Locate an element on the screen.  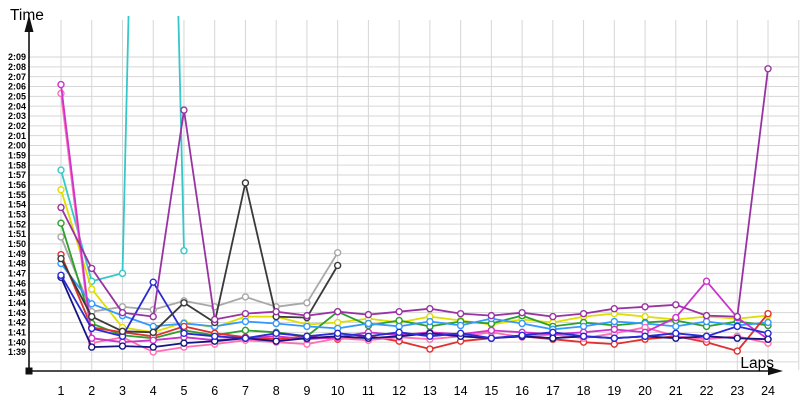
x-tick-label: 9 is located at coordinates (306, 391).